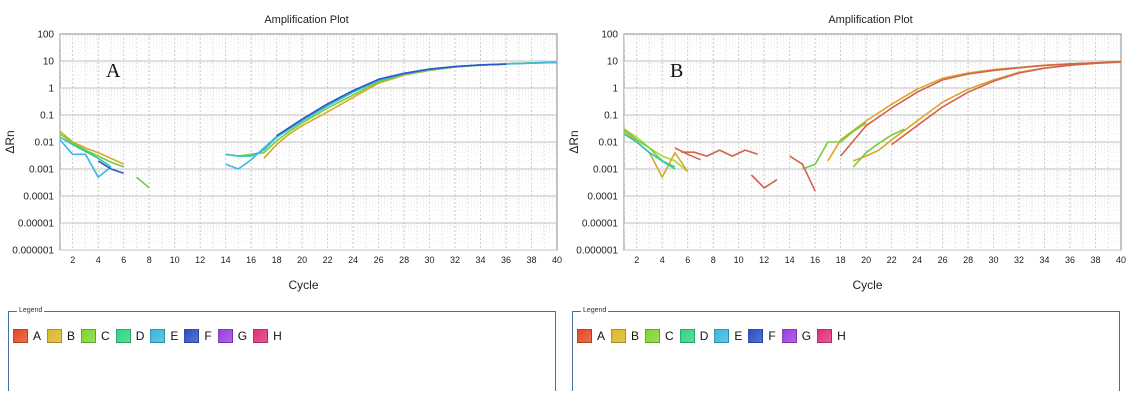 The width and height of the screenshot is (1127, 394). Describe the element at coordinates (149, 260) in the screenshot. I see `x-tick-label: 8` at that location.